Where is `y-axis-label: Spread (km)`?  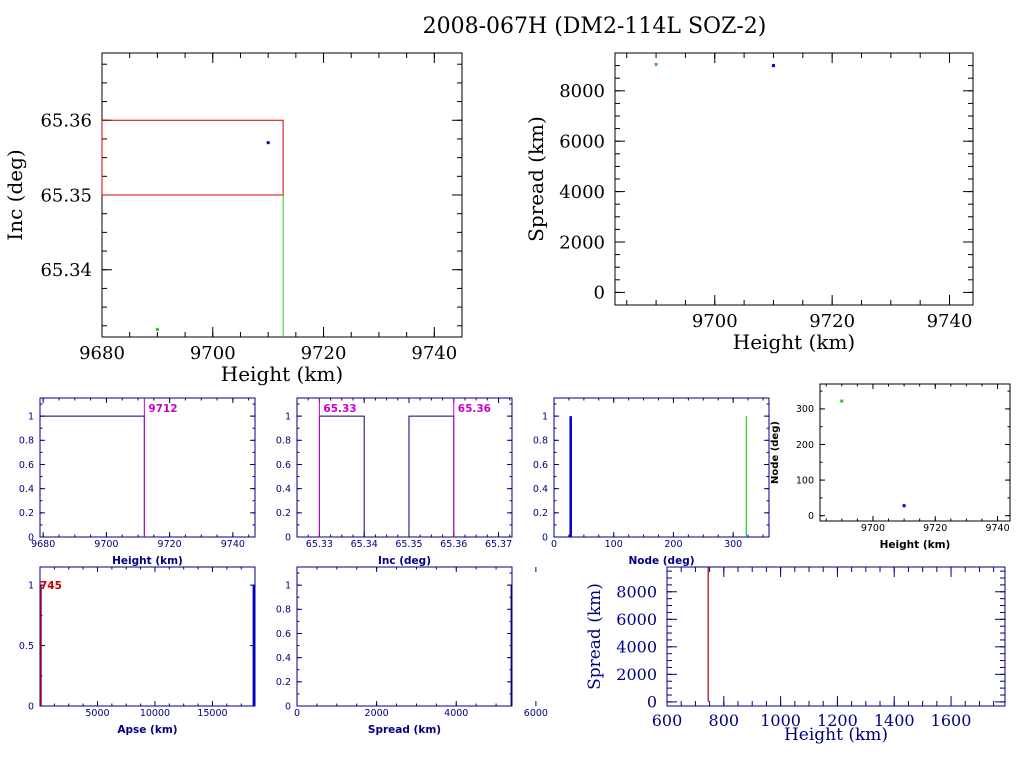
y-axis-label: Spread (km) is located at coordinates (595, 636).